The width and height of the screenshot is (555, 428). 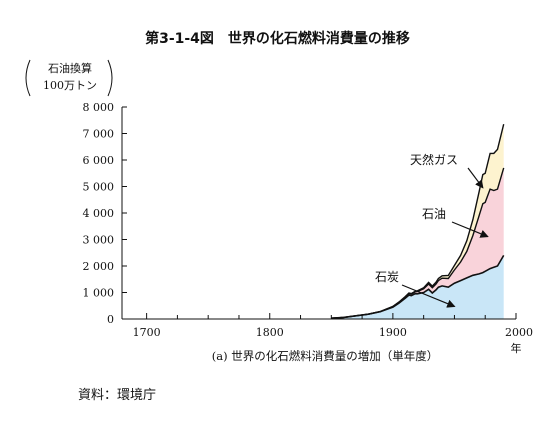 I want to click on x-tick-label: 1900, so click(x=393, y=332).